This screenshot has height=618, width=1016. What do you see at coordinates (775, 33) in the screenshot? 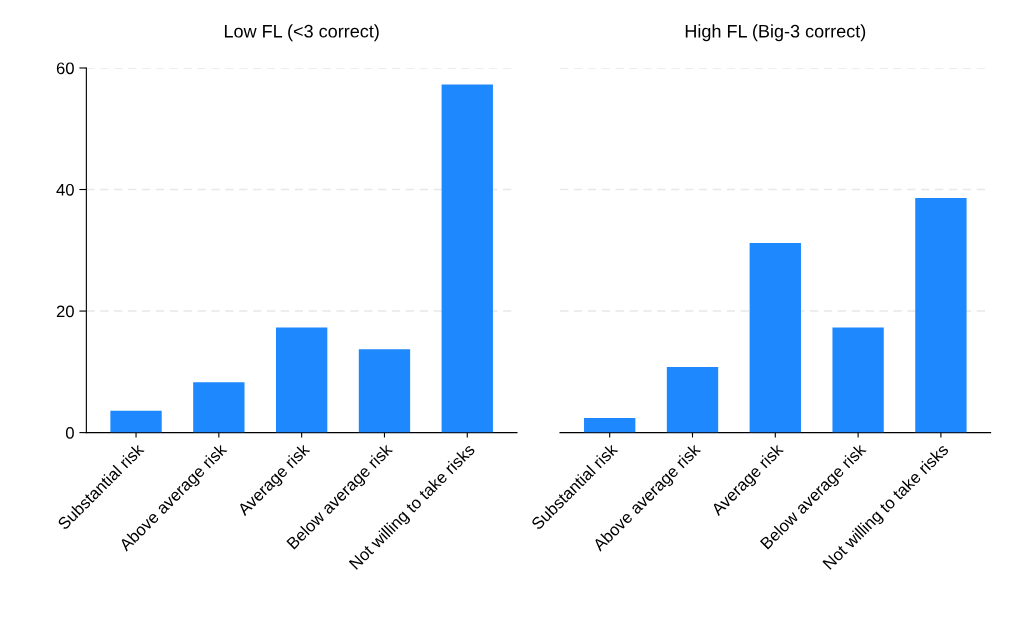
I see `chart-title: High FL (Big-3 correct)` at bounding box center [775, 33].